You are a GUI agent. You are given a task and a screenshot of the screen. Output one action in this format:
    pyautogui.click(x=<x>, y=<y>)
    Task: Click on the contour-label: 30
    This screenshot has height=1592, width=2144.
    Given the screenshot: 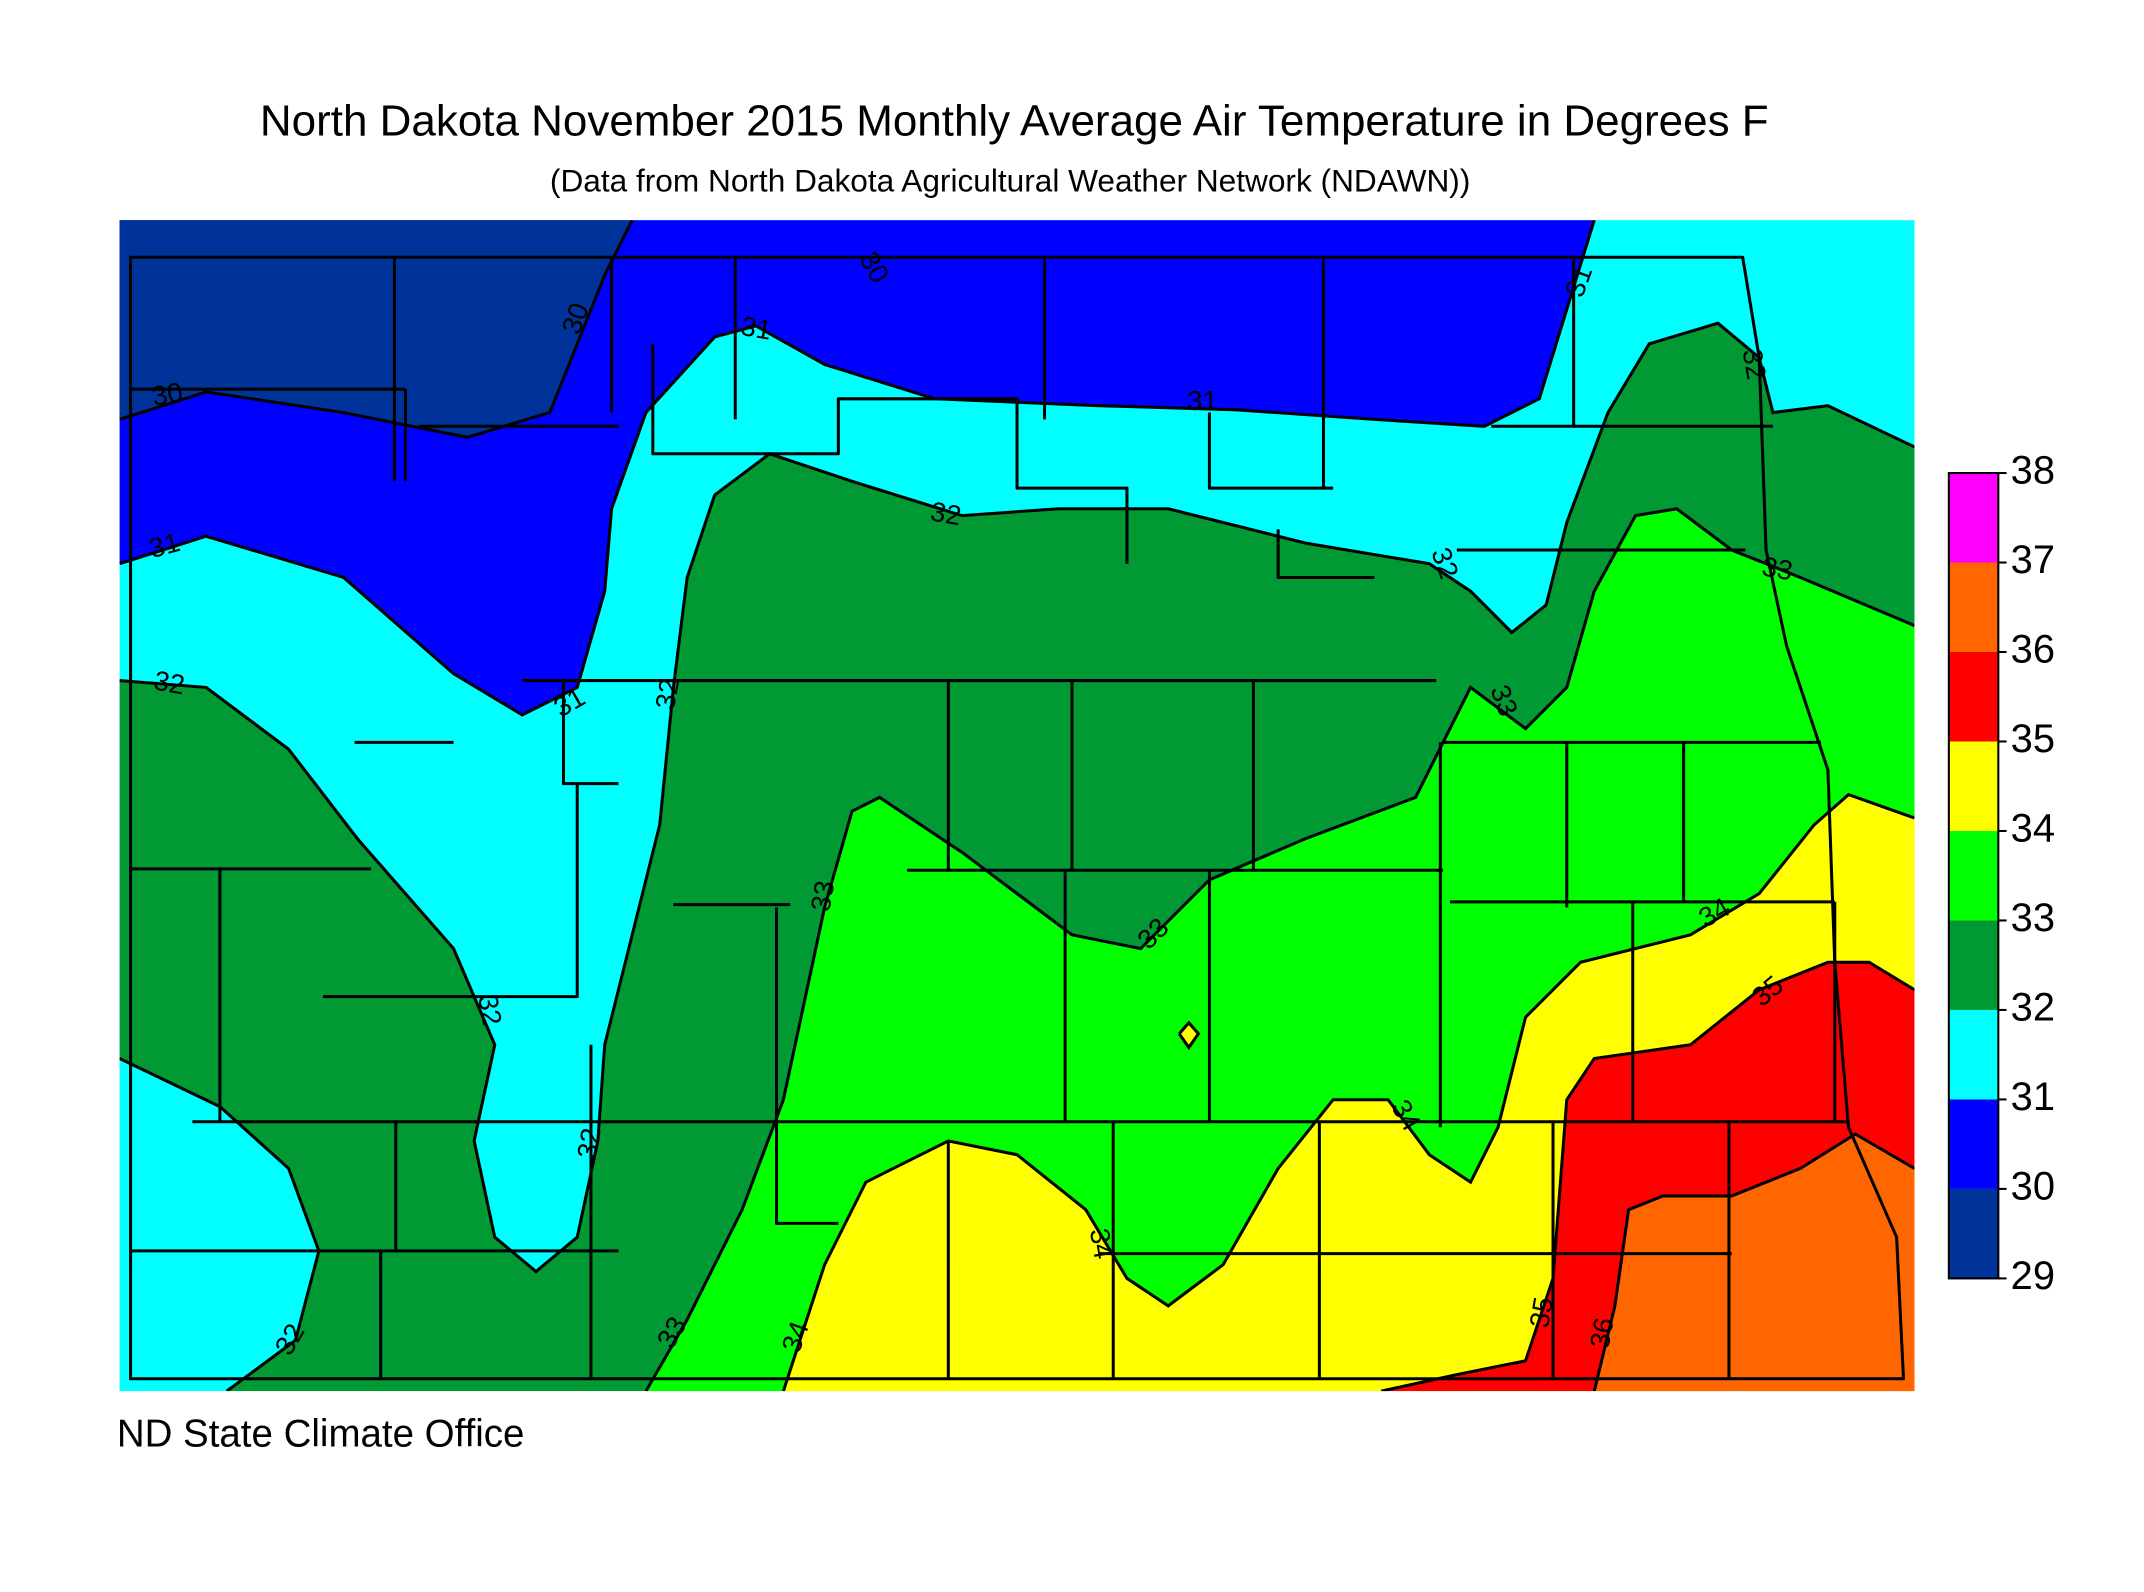 What is the action you would take?
    pyautogui.click(x=167, y=394)
    